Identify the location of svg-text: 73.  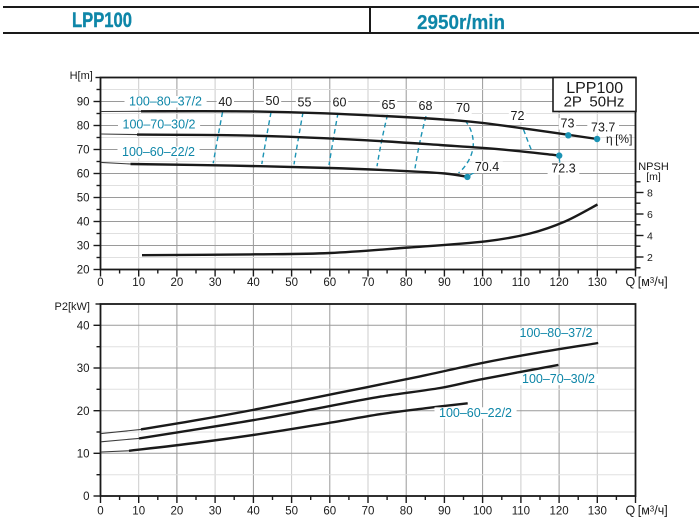
(568, 124).